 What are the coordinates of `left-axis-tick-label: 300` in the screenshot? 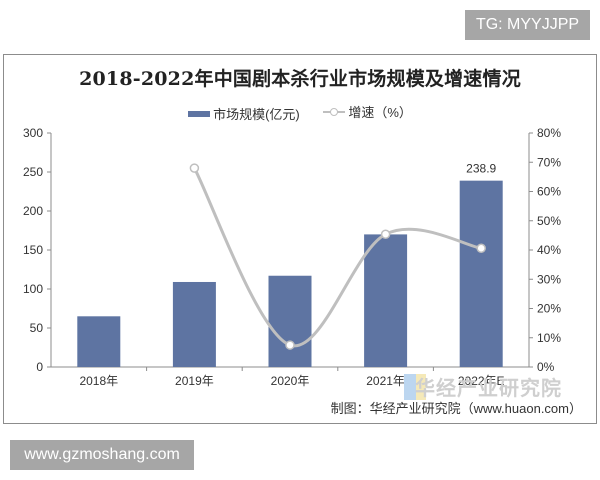 It's located at (33, 133).